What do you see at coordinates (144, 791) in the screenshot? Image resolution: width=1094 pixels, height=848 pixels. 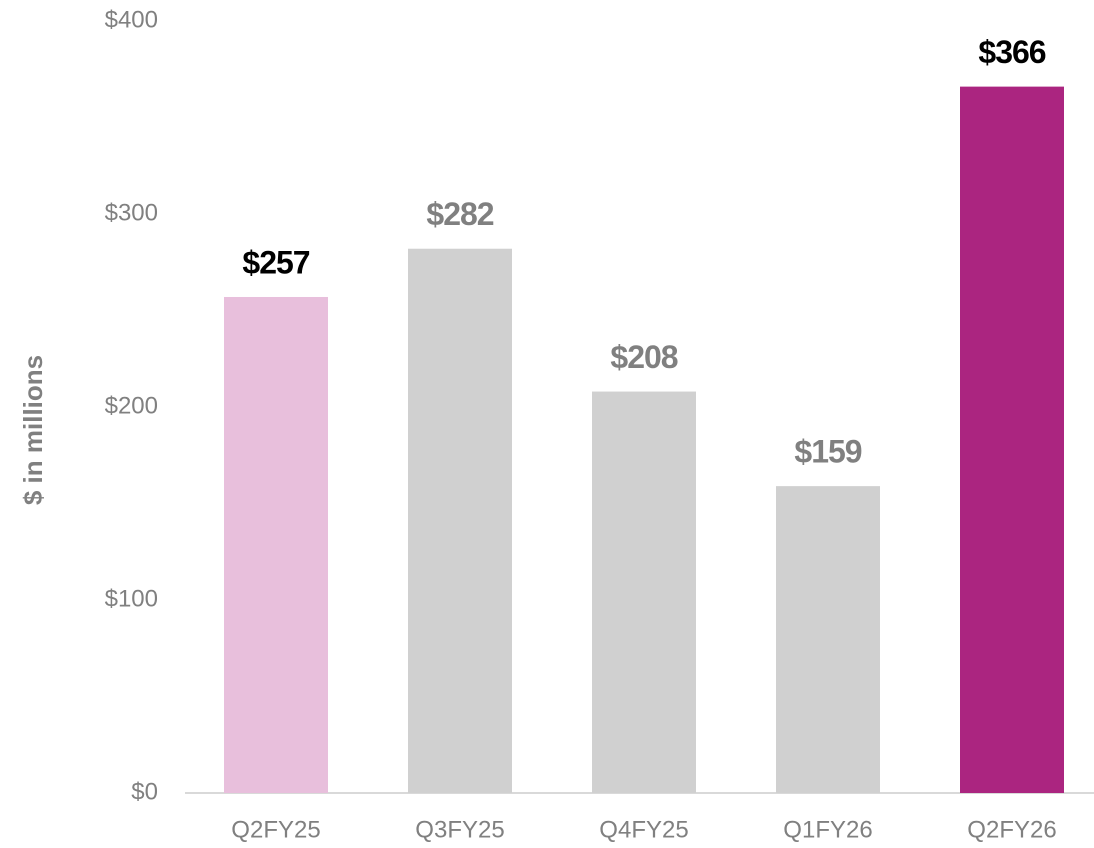 I see `y-tick-label: $0` at bounding box center [144, 791].